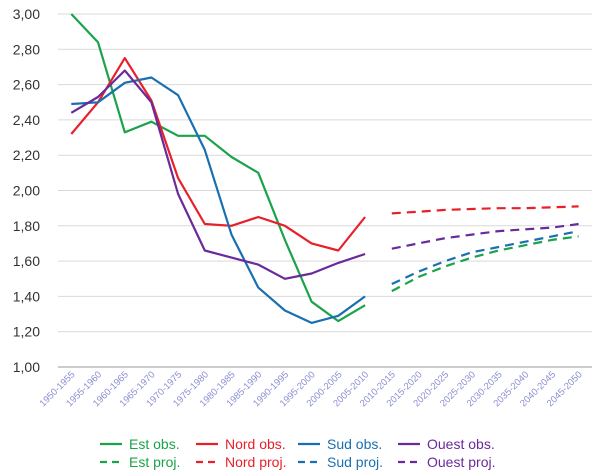 The height and width of the screenshot is (476, 600). Describe the element at coordinates (26, 261) in the screenshot. I see `y-tick-label: 1,60` at that location.